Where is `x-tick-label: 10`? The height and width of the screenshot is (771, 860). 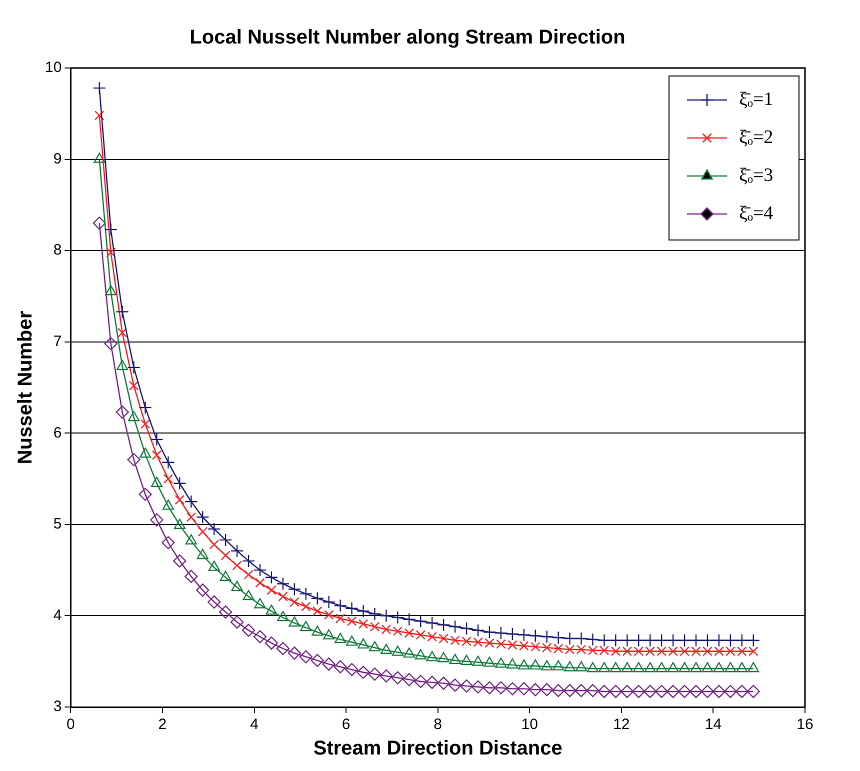 x-tick-label: 10 is located at coordinates (529, 725).